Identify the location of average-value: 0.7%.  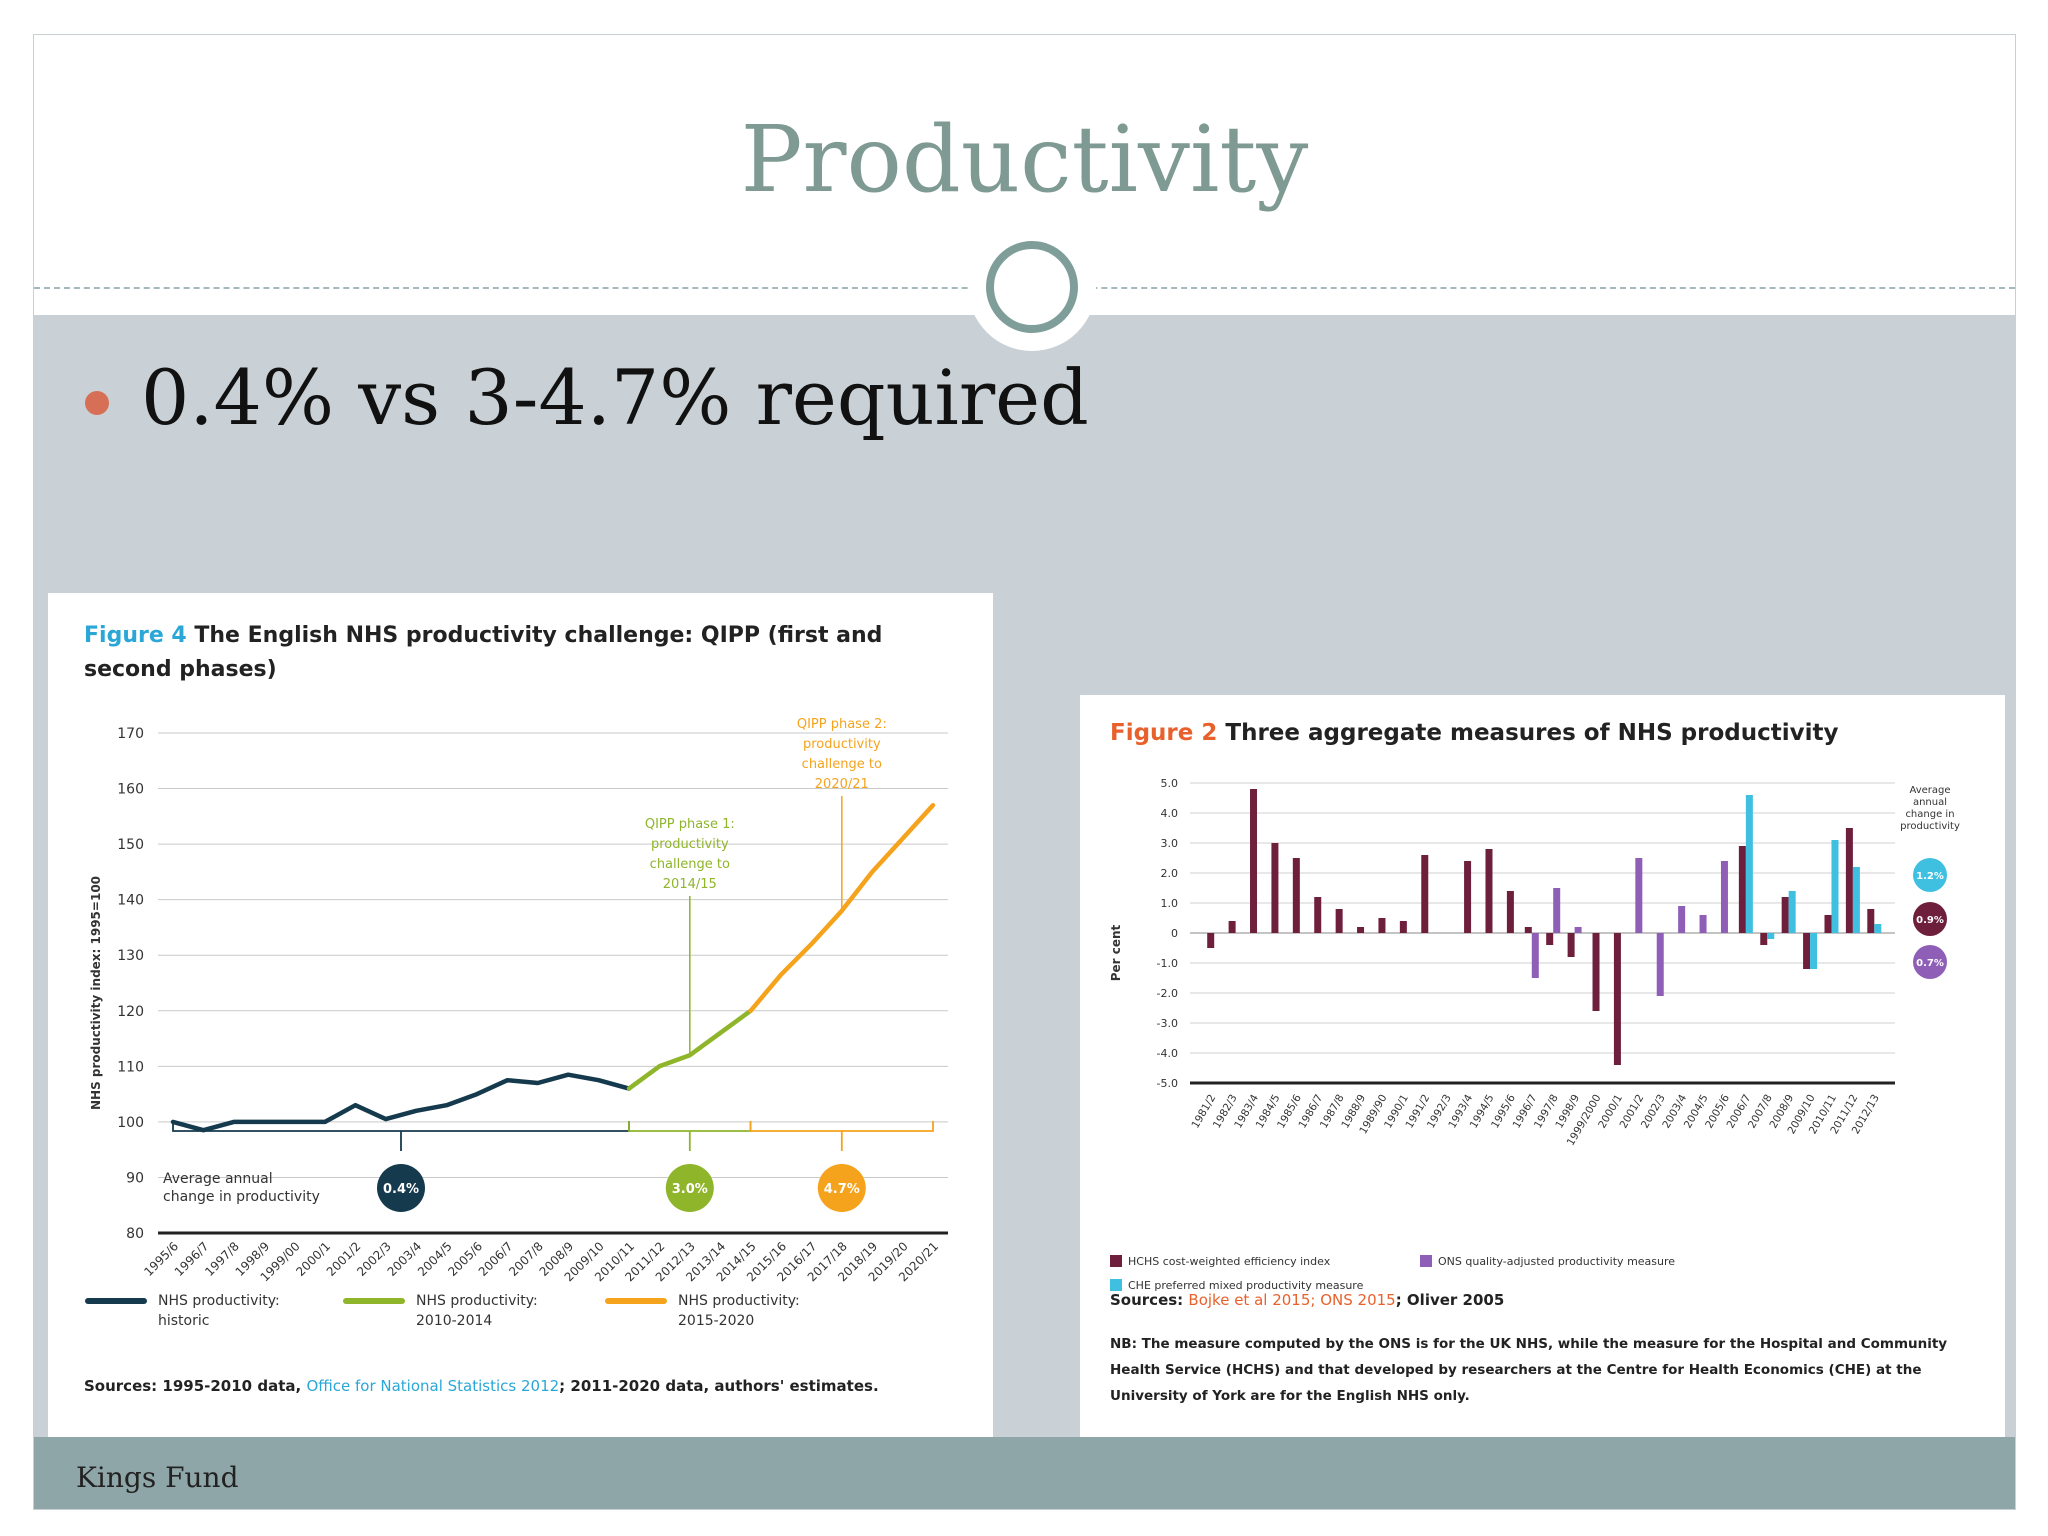
(1930, 963).